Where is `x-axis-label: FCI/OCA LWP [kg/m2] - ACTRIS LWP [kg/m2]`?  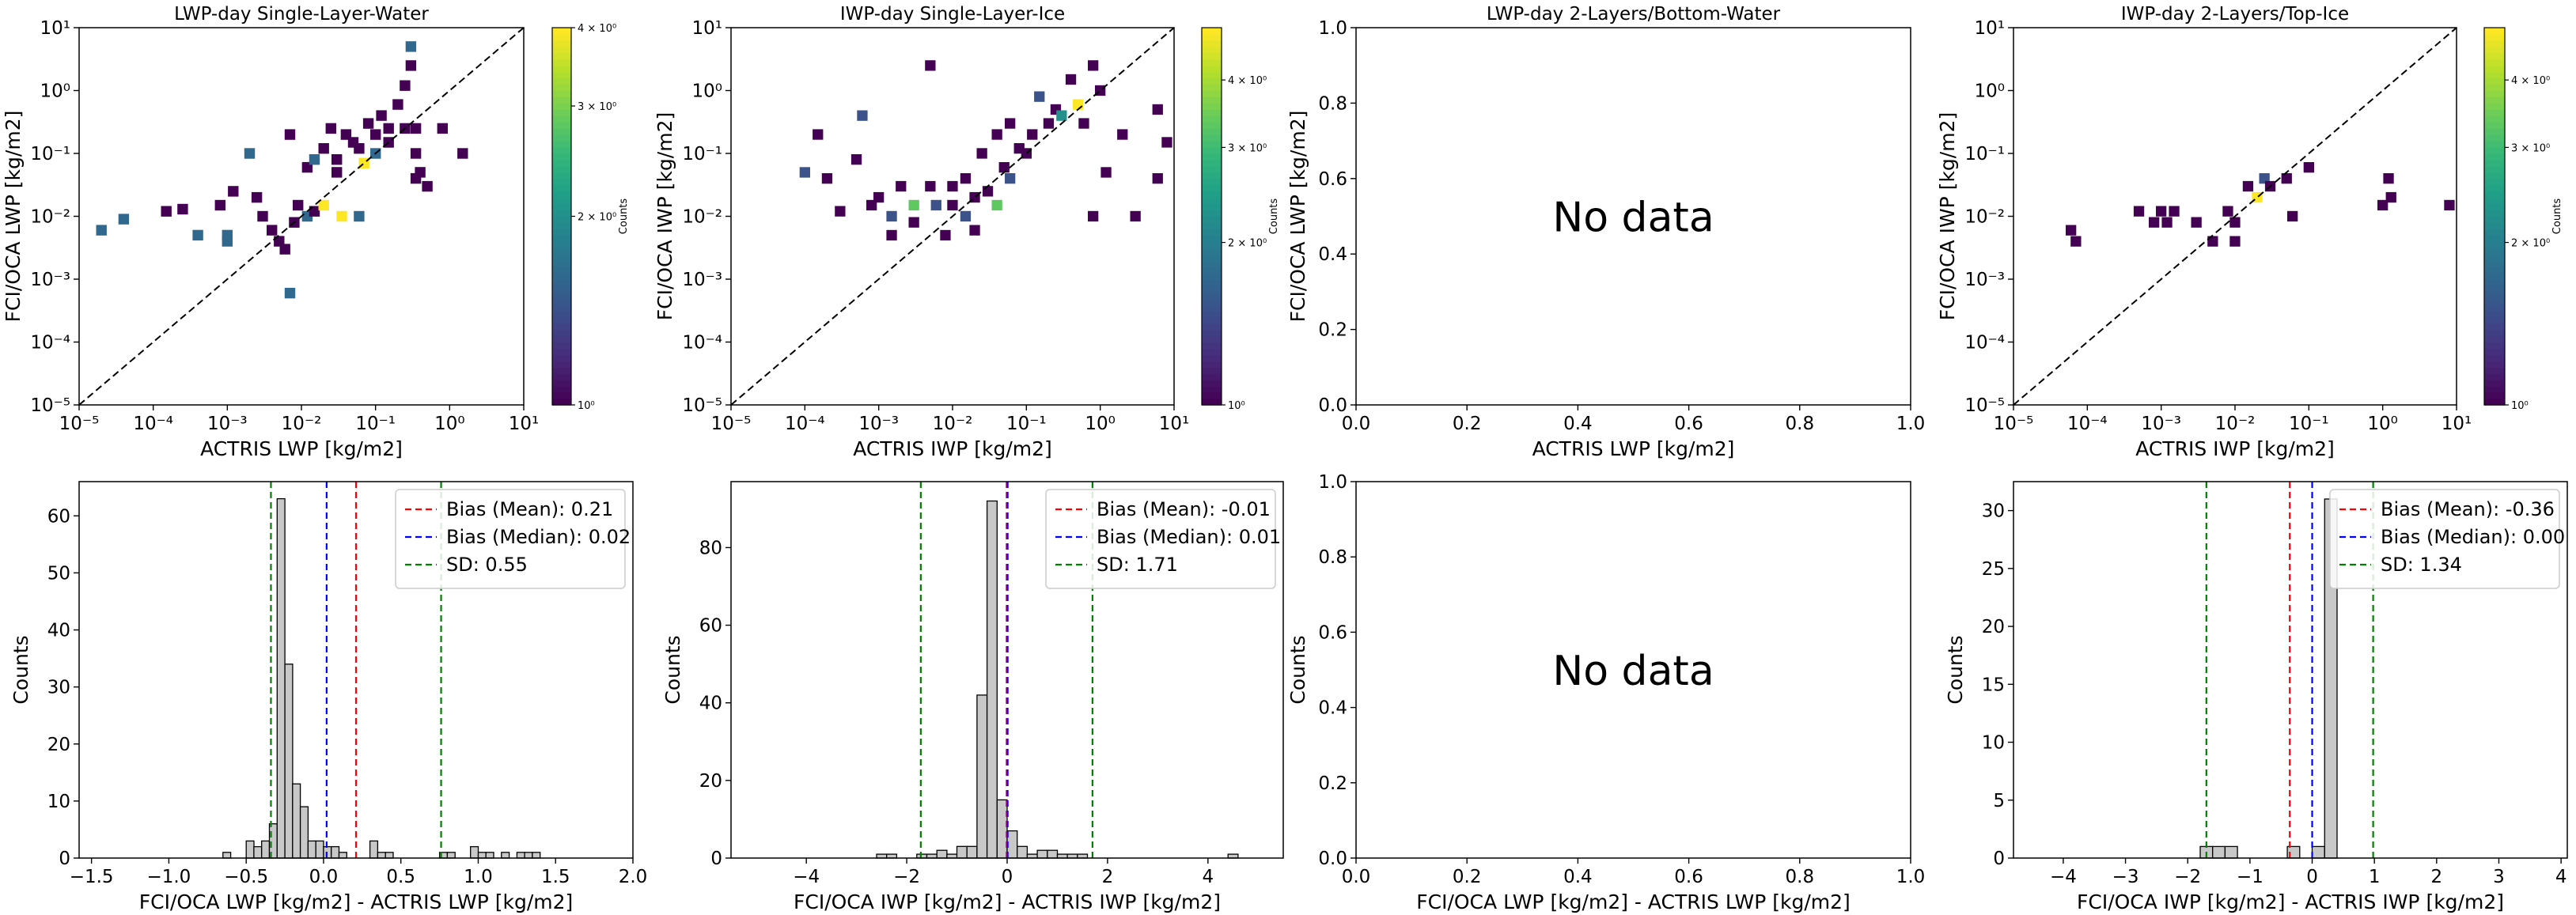
x-axis-label: FCI/OCA LWP [kg/m2] - ACTRIS LWP [kg/m2] is located at coordinates (356, 901).